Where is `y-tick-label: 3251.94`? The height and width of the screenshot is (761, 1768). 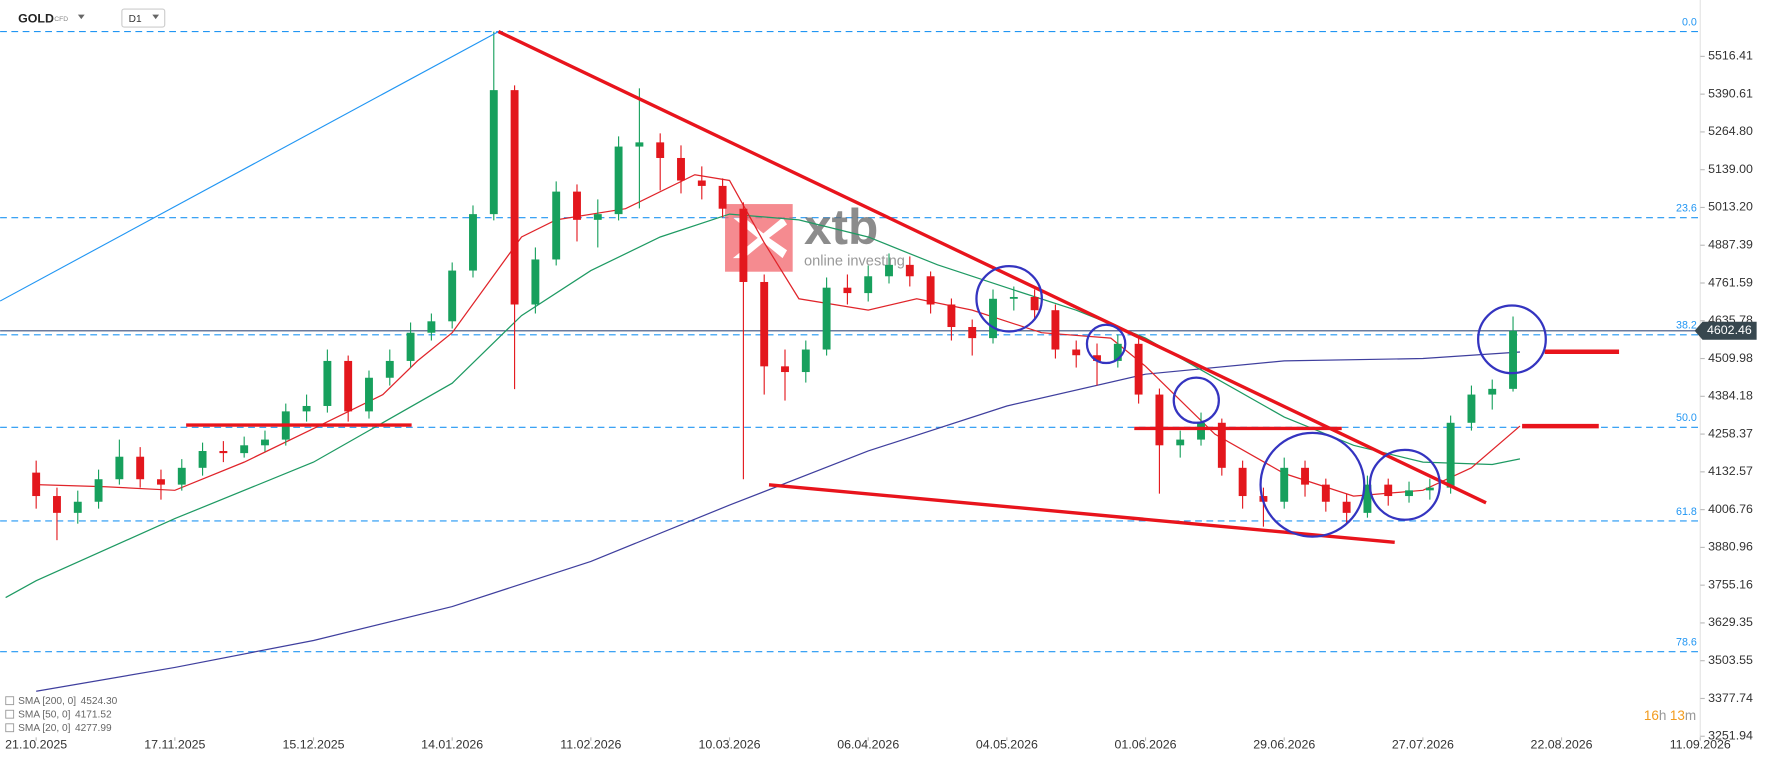
y-tick-label: 3251.94 is located at coordinates (1730, 736).